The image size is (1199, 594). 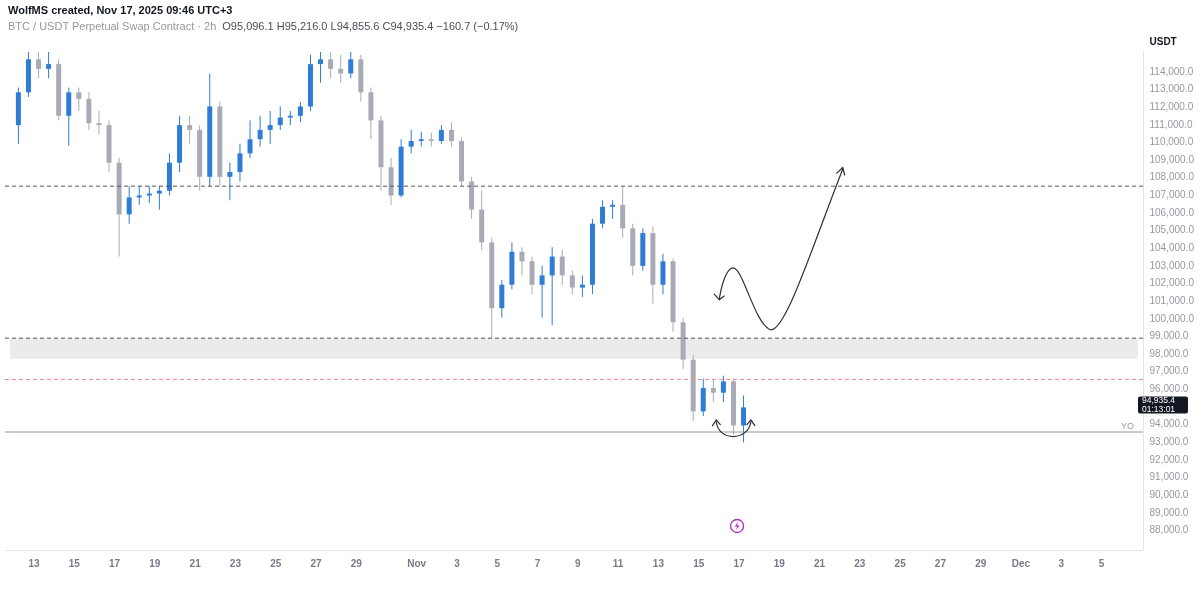 What do you see at coordinates (1172, 300) in the screenshot?
I see `y-tick-label: 101,000.0` at bounding box center [1172, 300].